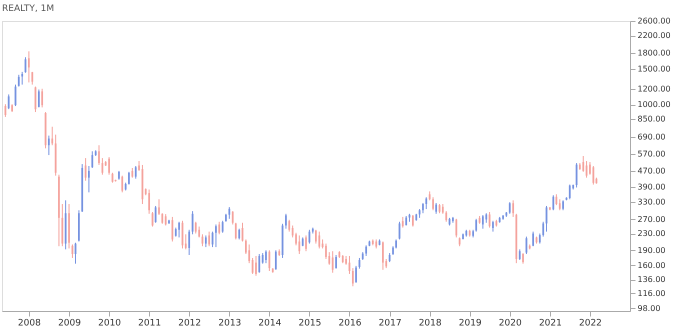 This screenshot has width=675, height=329. I want to click on y-tick-label: 136.00, so click(652, 279).